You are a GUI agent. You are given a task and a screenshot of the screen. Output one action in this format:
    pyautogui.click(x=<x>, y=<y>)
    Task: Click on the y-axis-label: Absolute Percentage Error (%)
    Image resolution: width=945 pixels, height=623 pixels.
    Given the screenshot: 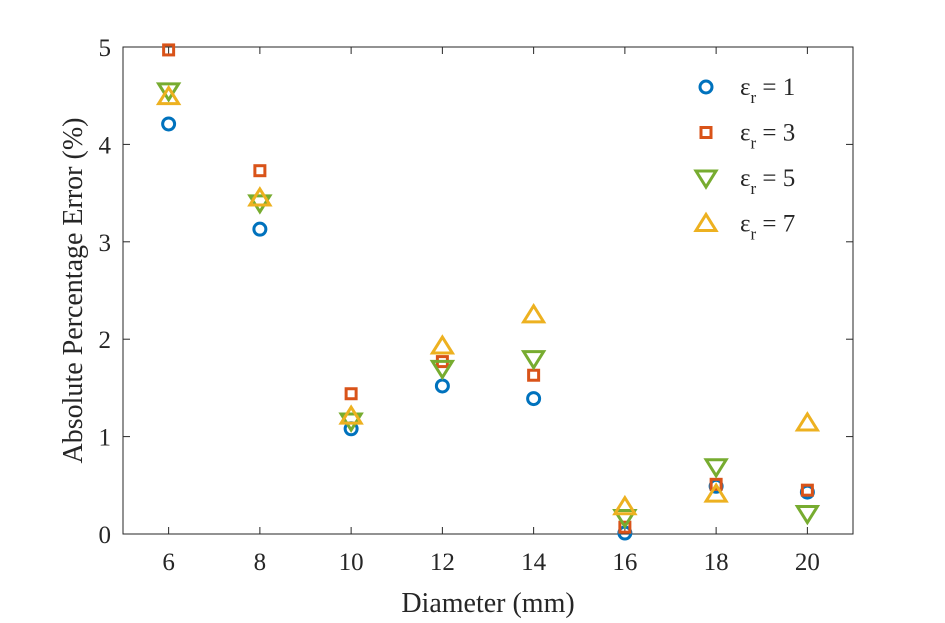 What is the action you would take?
    pyautogui.click(x=73, y=291)
    